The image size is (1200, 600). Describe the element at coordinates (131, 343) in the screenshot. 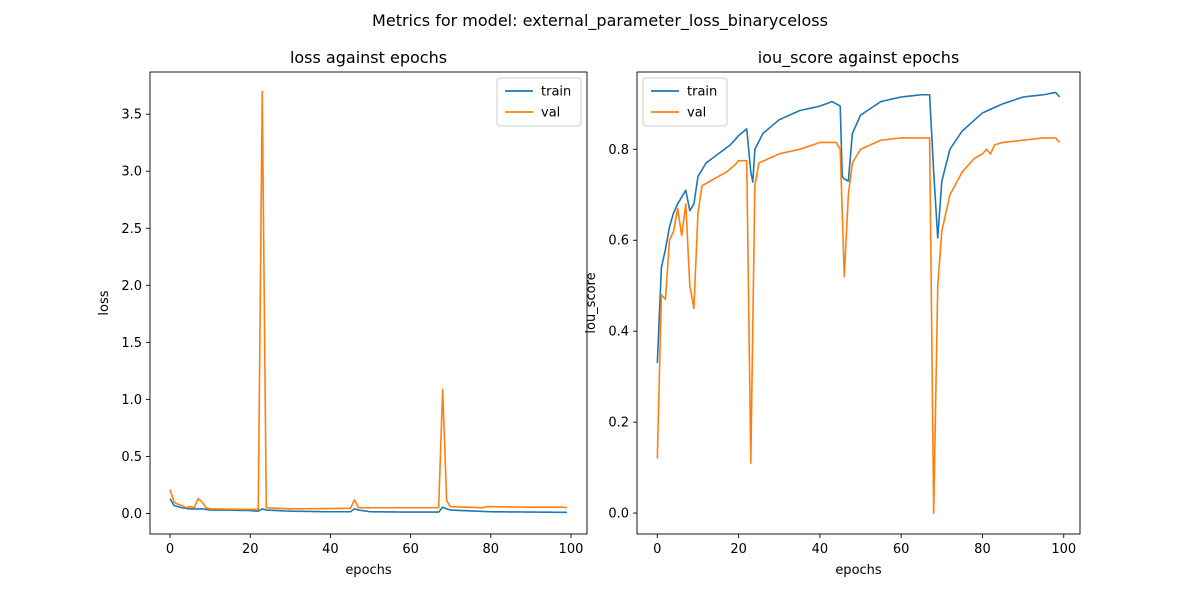

I see `y-tick-label: 1.5` at that location.